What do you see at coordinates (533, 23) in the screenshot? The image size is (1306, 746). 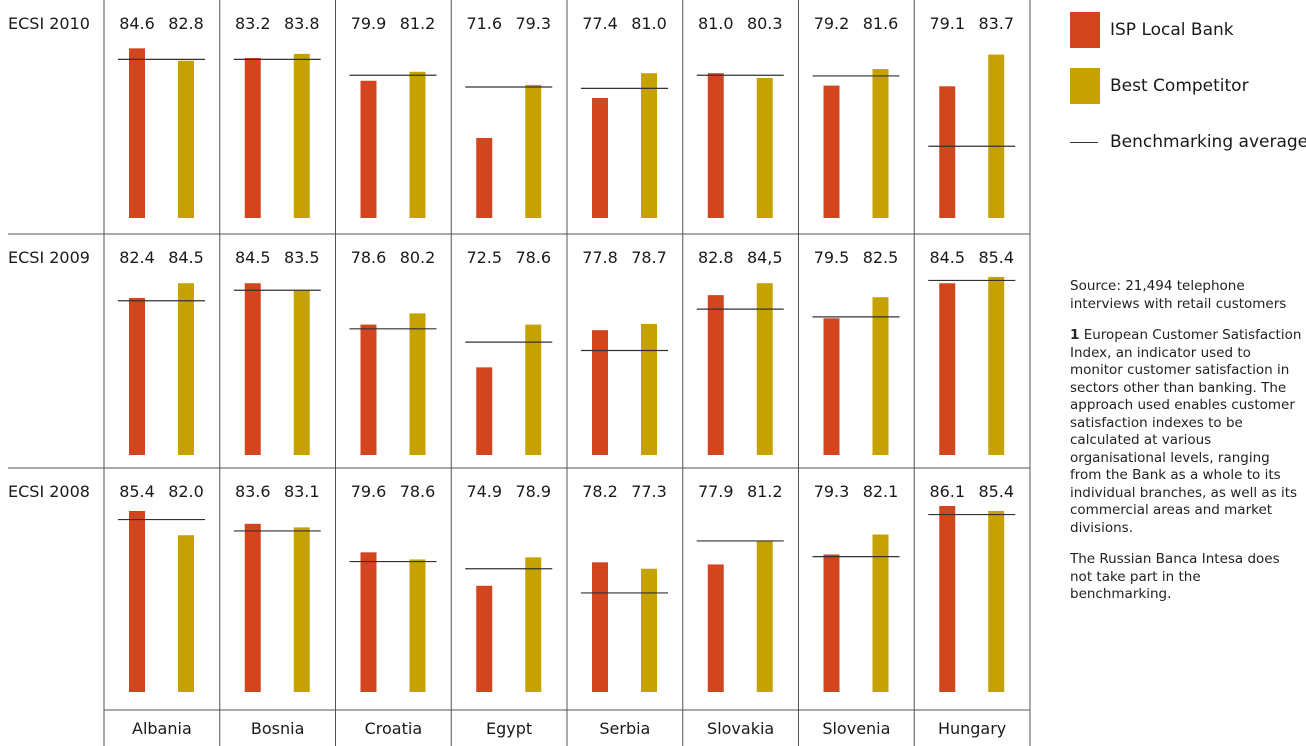 I see `value-label-competitor-ecsi-2010-egypt: 79.3` at bounding box center [533, 23].